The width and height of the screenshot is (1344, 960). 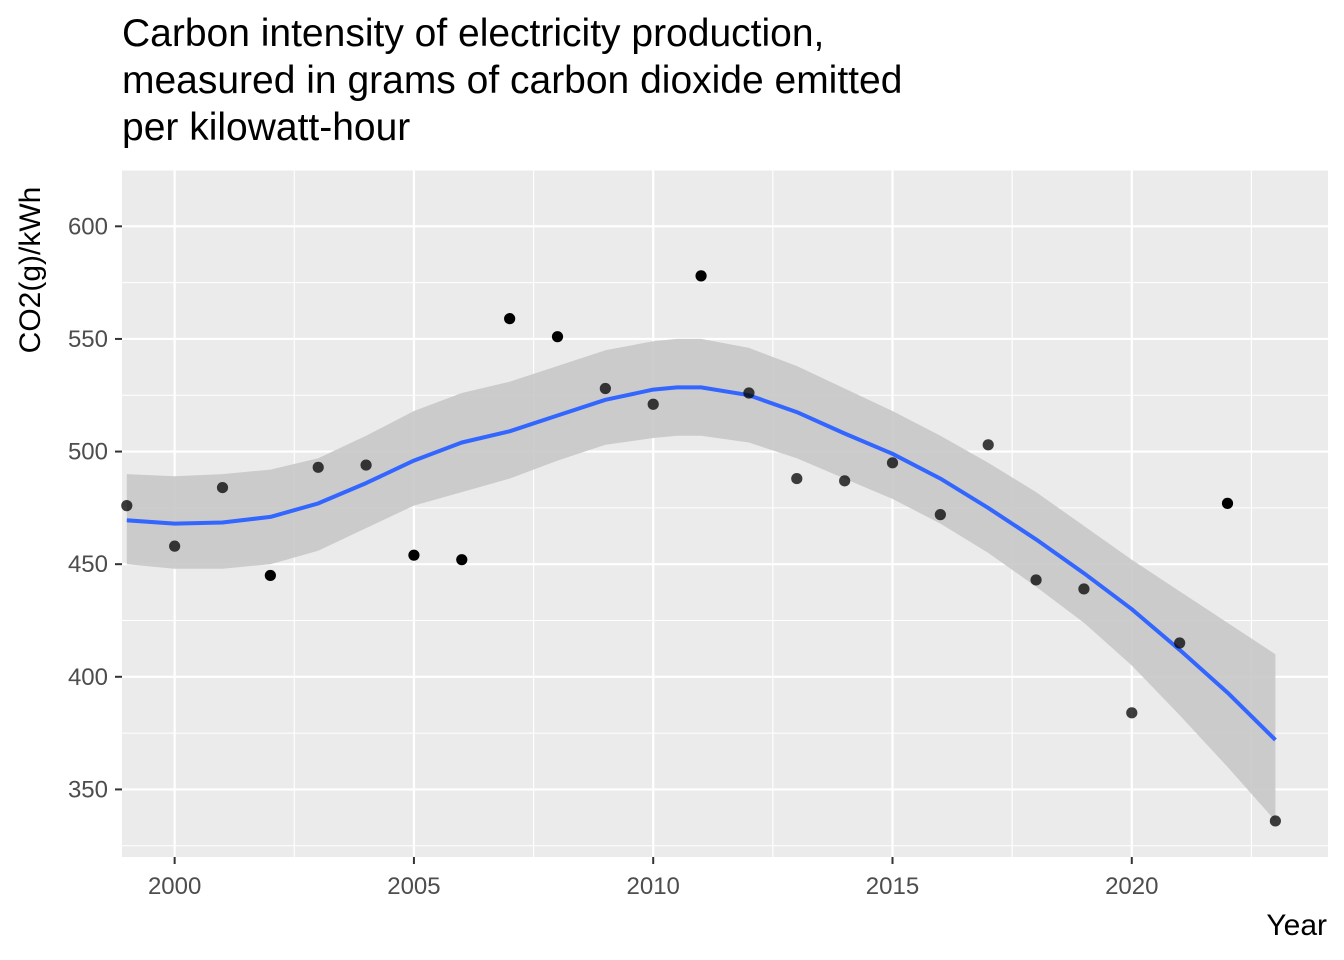 What do you see at coordinates (88, 339) in the screenshot?
I see `y-tick-label: 550` at bounding box center [88, 339].